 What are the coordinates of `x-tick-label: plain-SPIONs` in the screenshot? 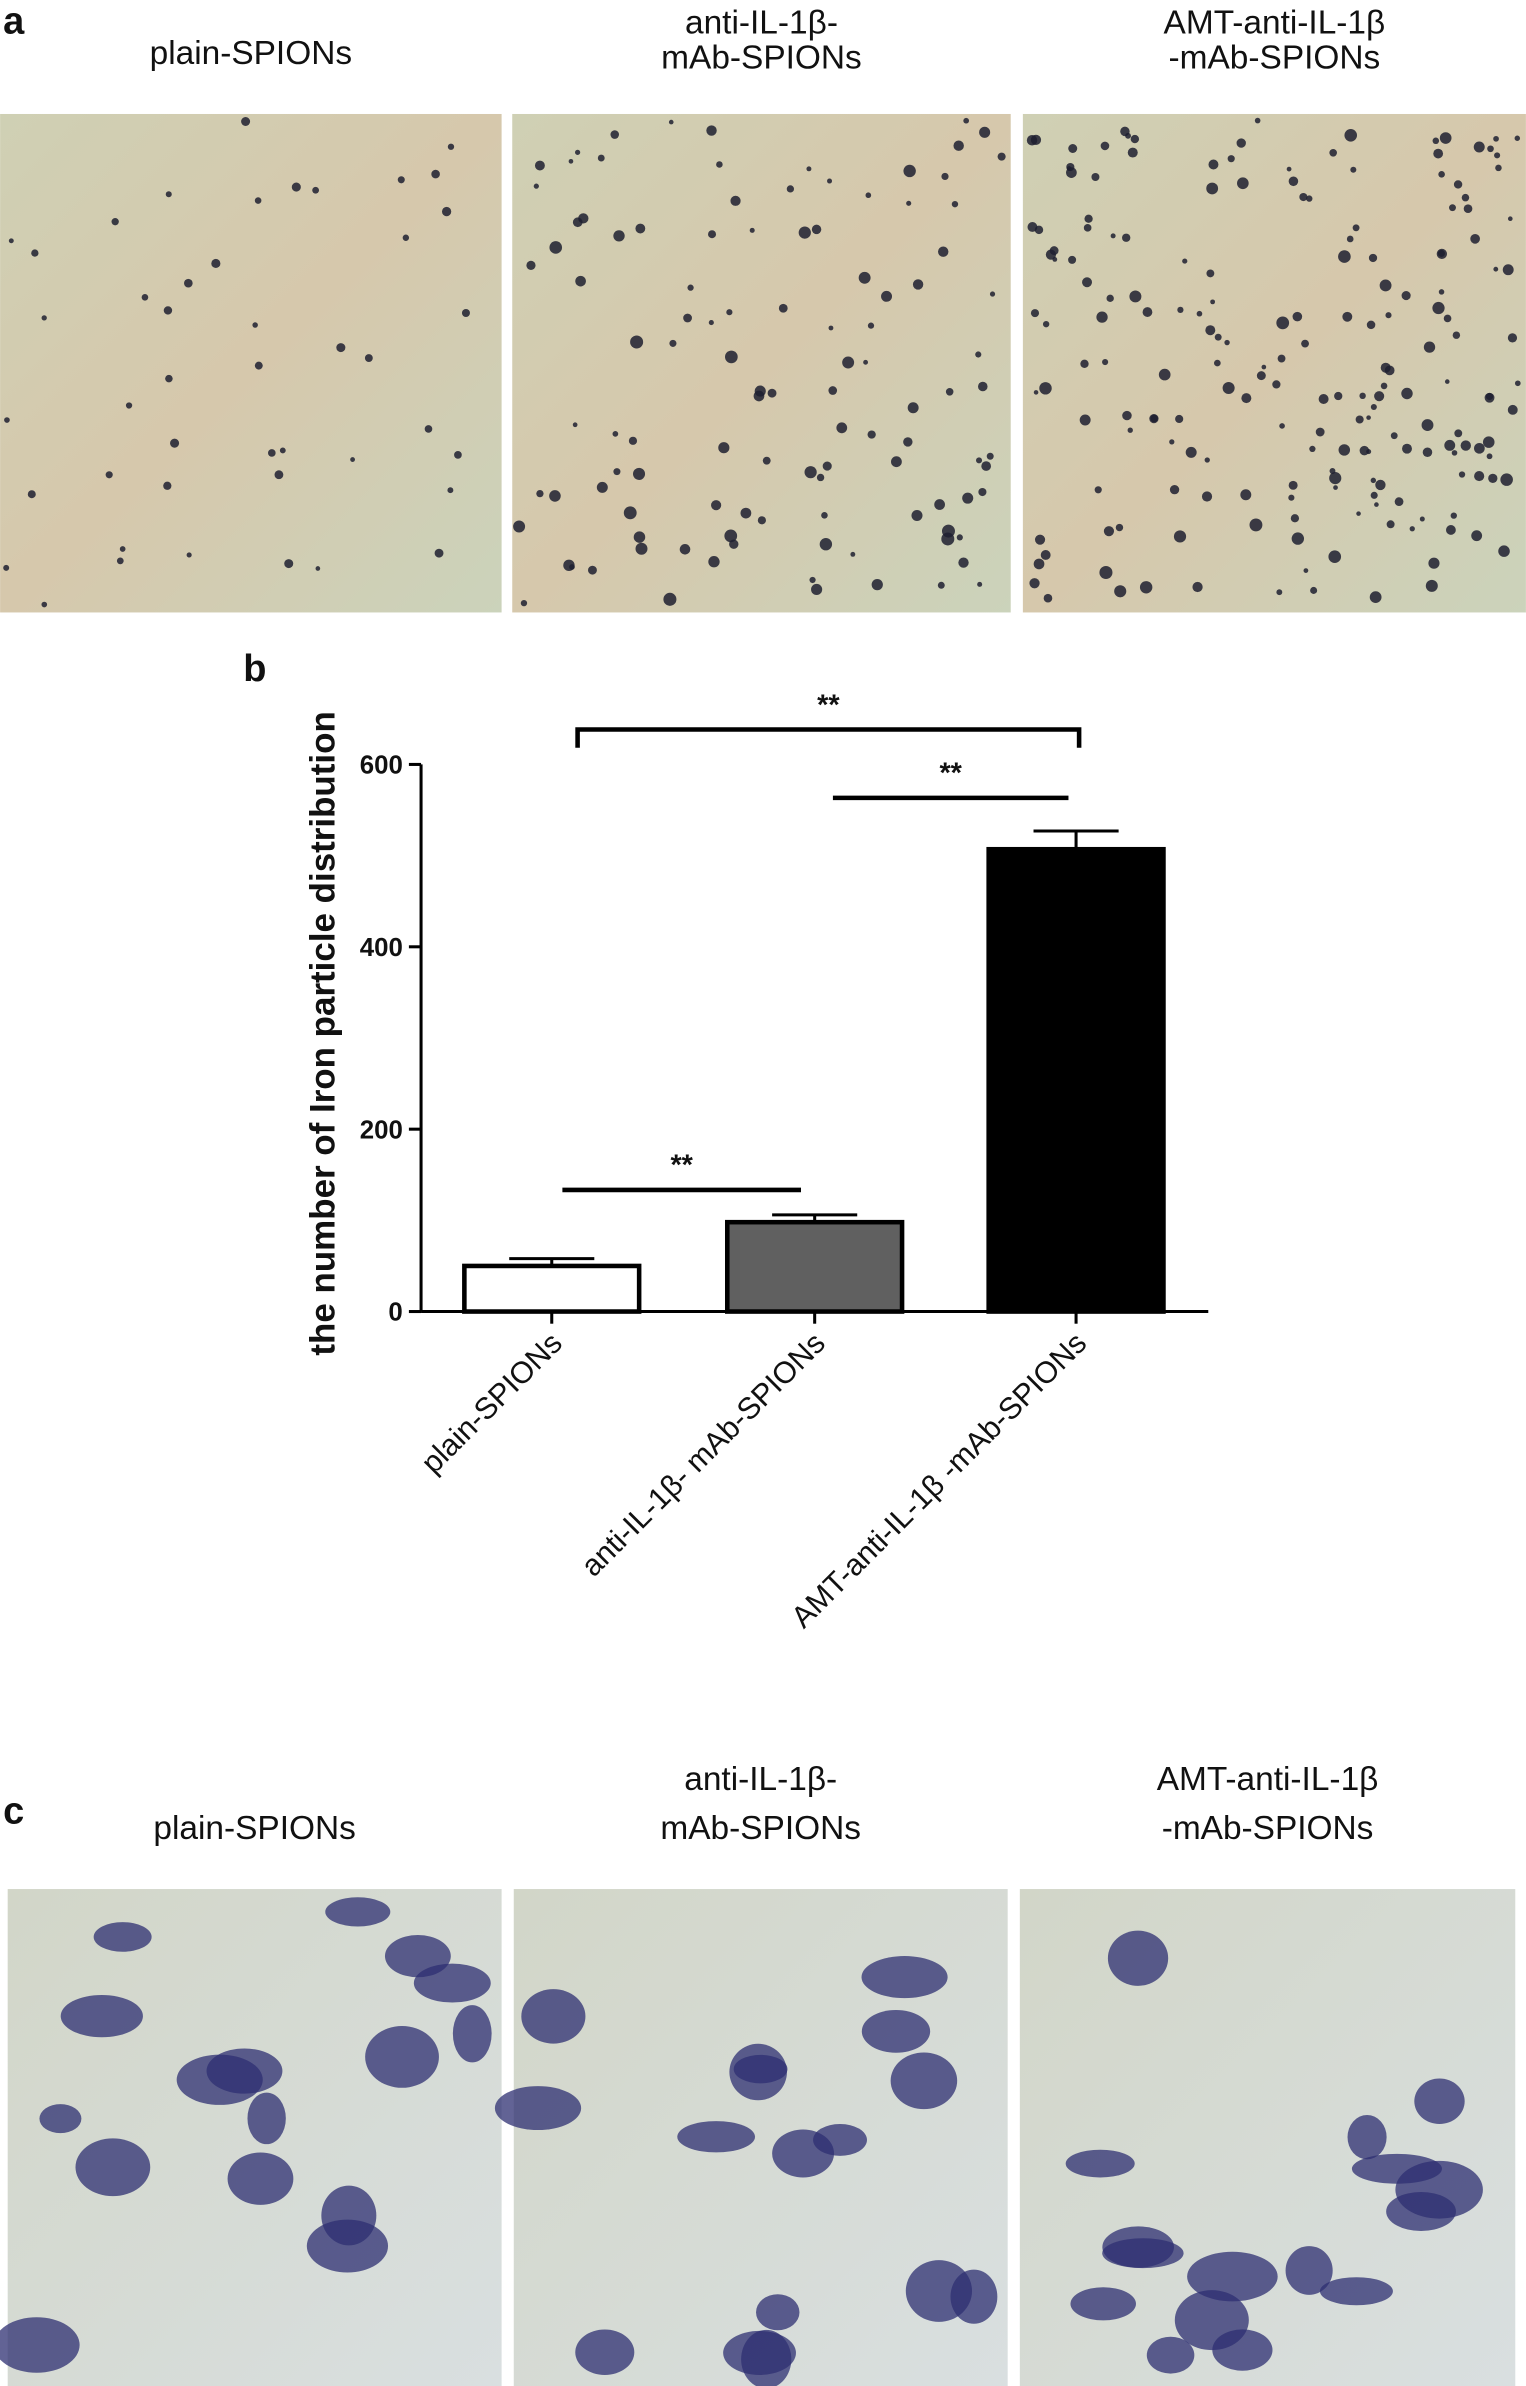 It's located at (492, 1403).